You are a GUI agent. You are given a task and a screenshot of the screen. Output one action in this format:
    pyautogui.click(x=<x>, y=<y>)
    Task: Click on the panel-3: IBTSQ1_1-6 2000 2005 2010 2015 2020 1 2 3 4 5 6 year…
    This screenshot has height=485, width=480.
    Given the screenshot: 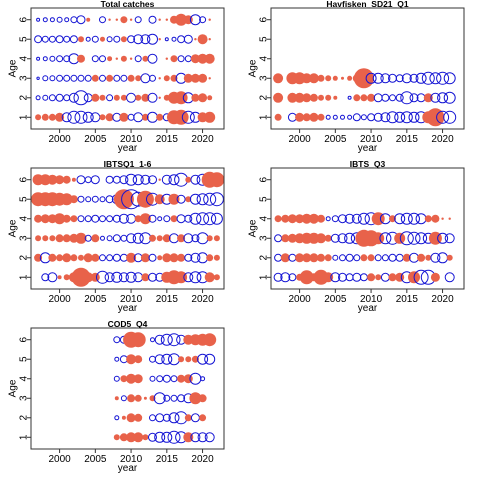 What is the action you would take?
    pyautogui.click(x=116, y=236)
    